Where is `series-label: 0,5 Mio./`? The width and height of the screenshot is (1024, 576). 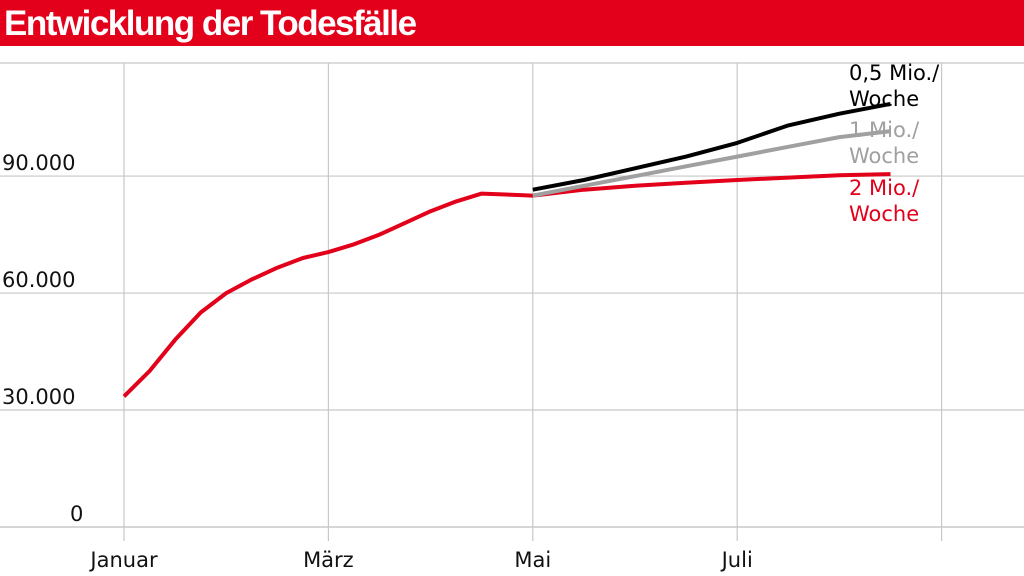 series-label: 0,5 Mio./ is located at coordinates (894, 73).